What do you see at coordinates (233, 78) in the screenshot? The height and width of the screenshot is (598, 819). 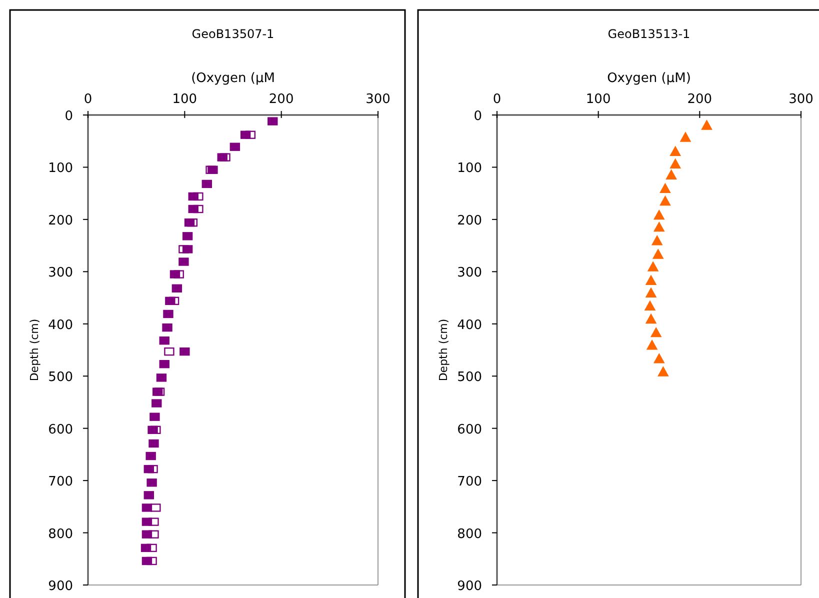 I see `x-axis-title: (Oxygen (µM` at bounding box center [233, 78].